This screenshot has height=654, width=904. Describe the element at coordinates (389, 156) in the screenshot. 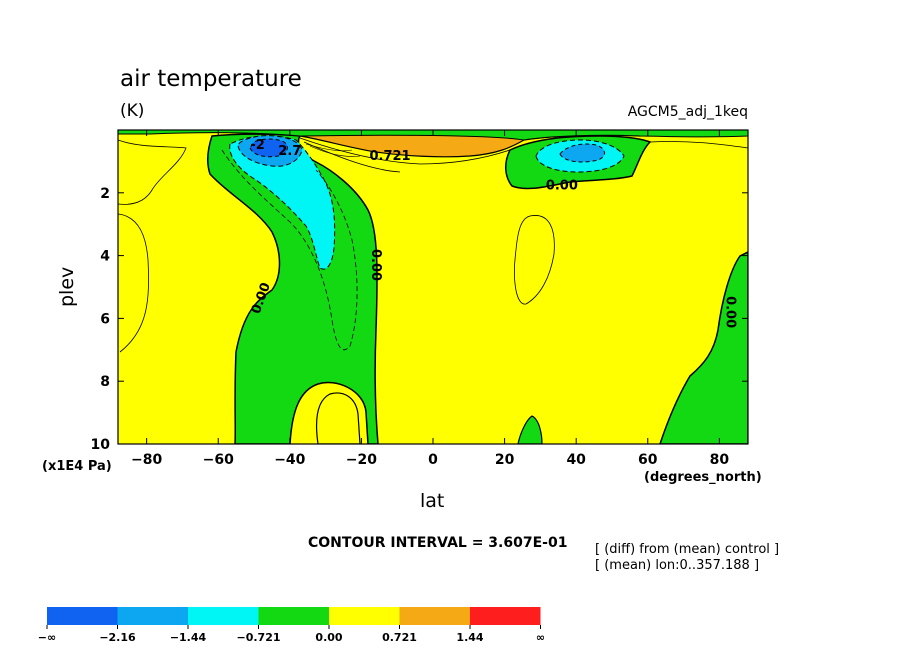

I see `contour-label: 0.721` at that location.